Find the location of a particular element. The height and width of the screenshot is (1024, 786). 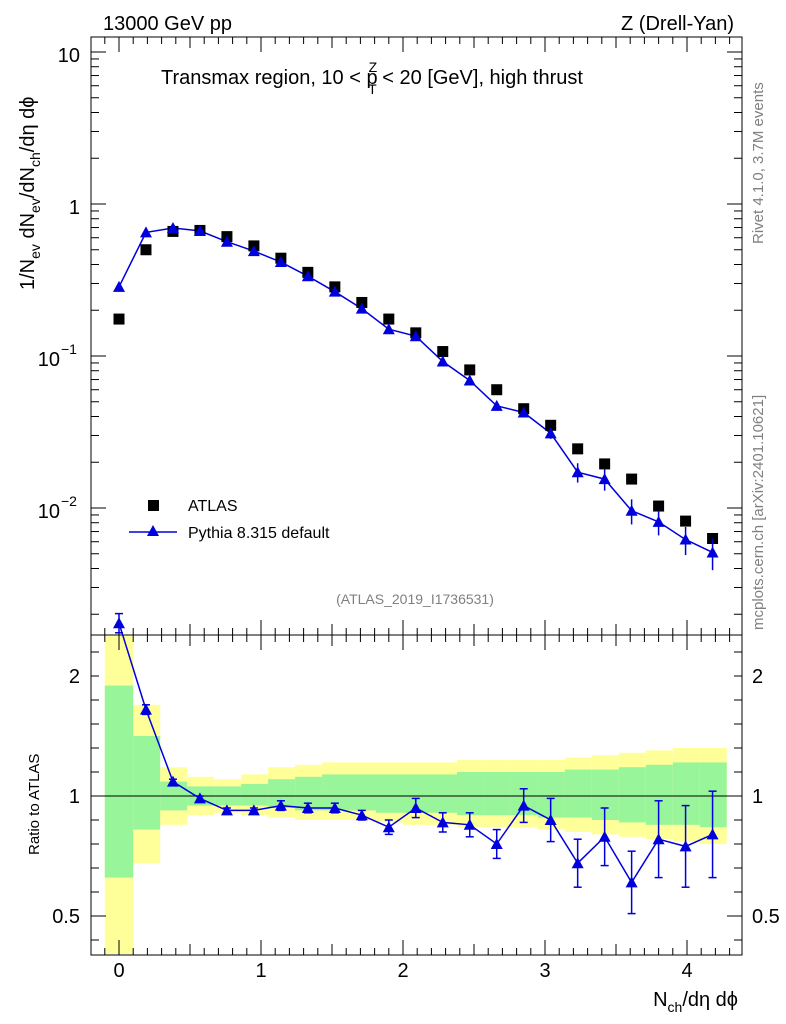

legend-atlas-label: ATLAS is located at coordinates (213, 506).